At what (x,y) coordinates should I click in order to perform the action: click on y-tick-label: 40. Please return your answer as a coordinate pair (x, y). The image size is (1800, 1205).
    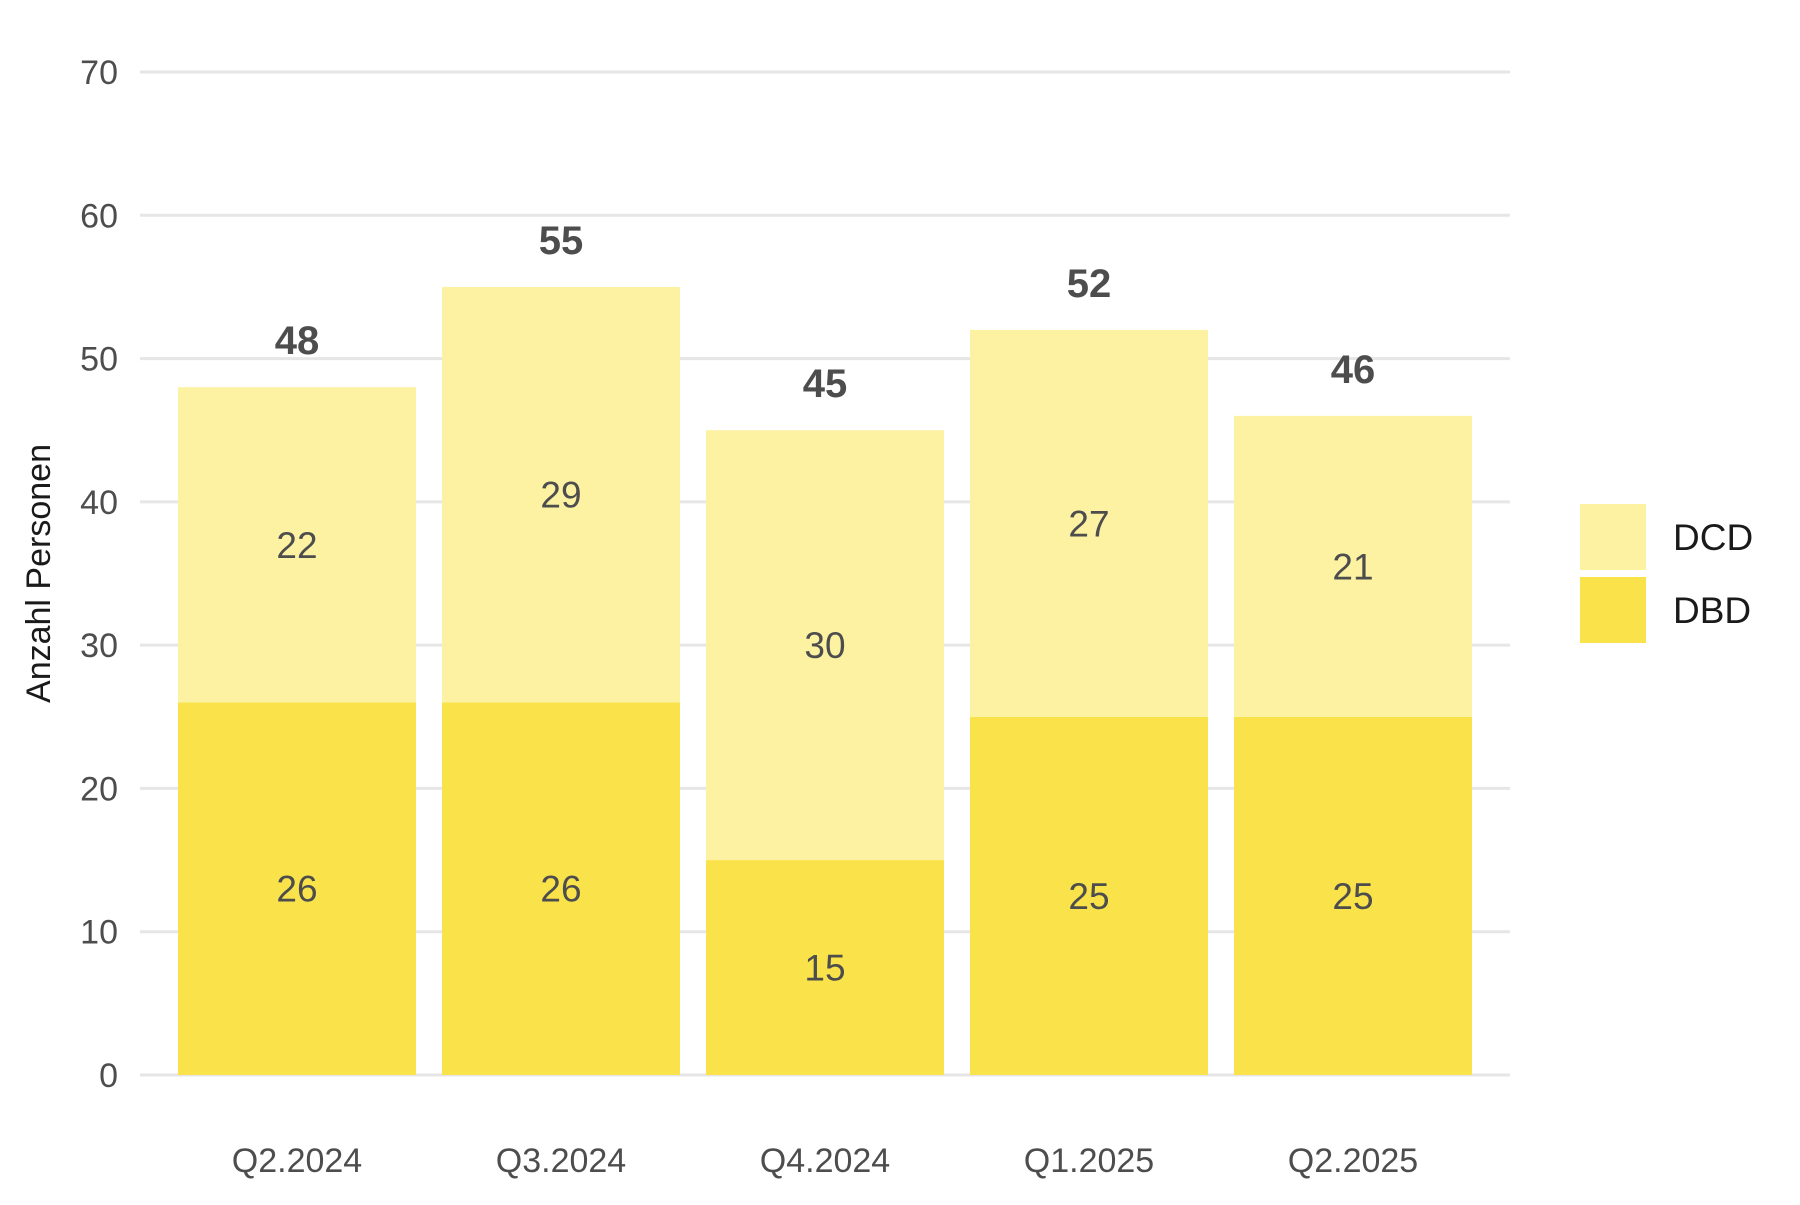
    Looking at the image, I should click on (99, 503).